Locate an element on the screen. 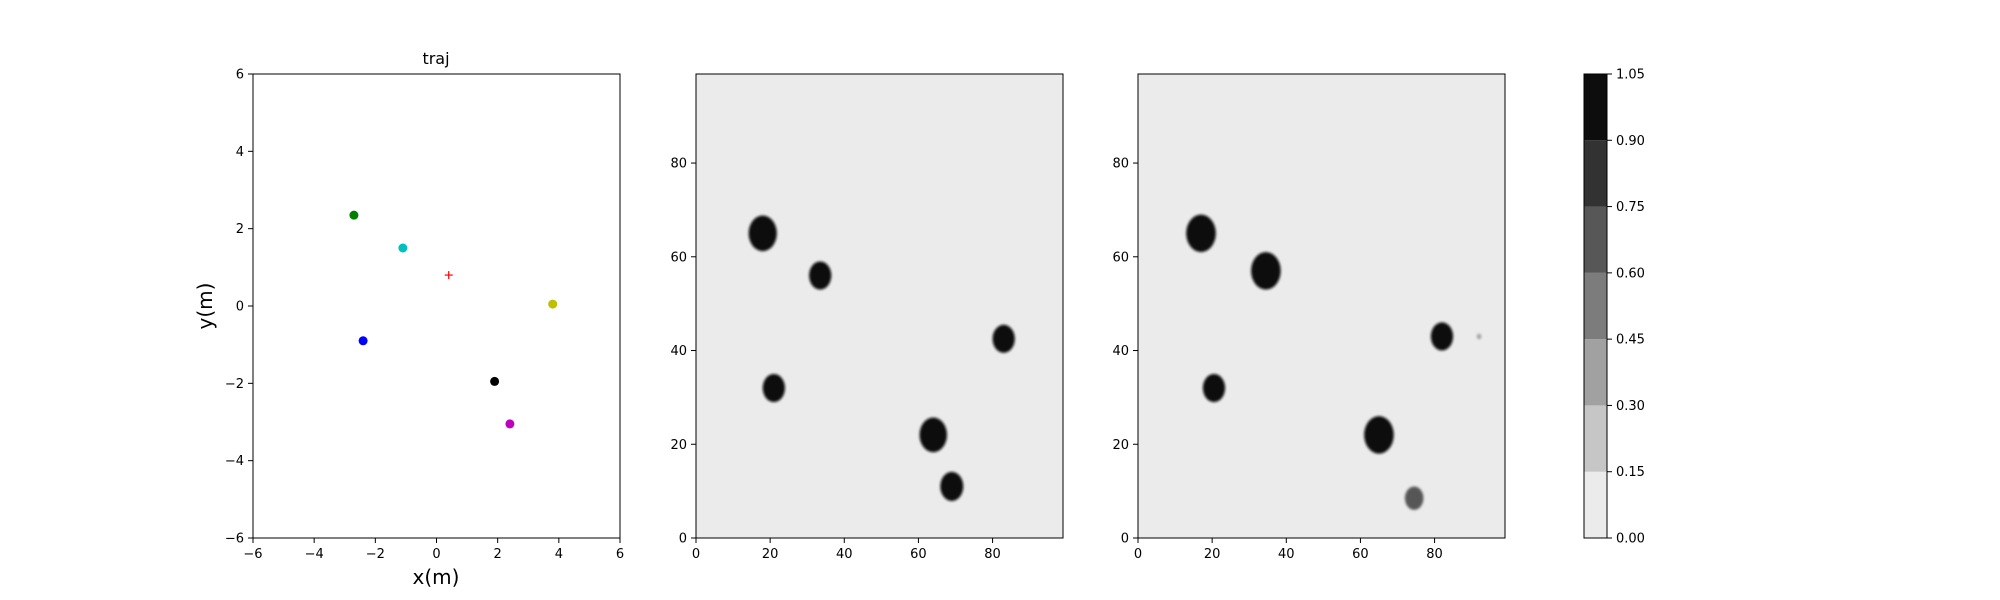 The height and width of the screenshot is (600, 2000). y-axis-ticks: −6 −4 −2 0 2 4 6 is located at coordinates (239, 307).